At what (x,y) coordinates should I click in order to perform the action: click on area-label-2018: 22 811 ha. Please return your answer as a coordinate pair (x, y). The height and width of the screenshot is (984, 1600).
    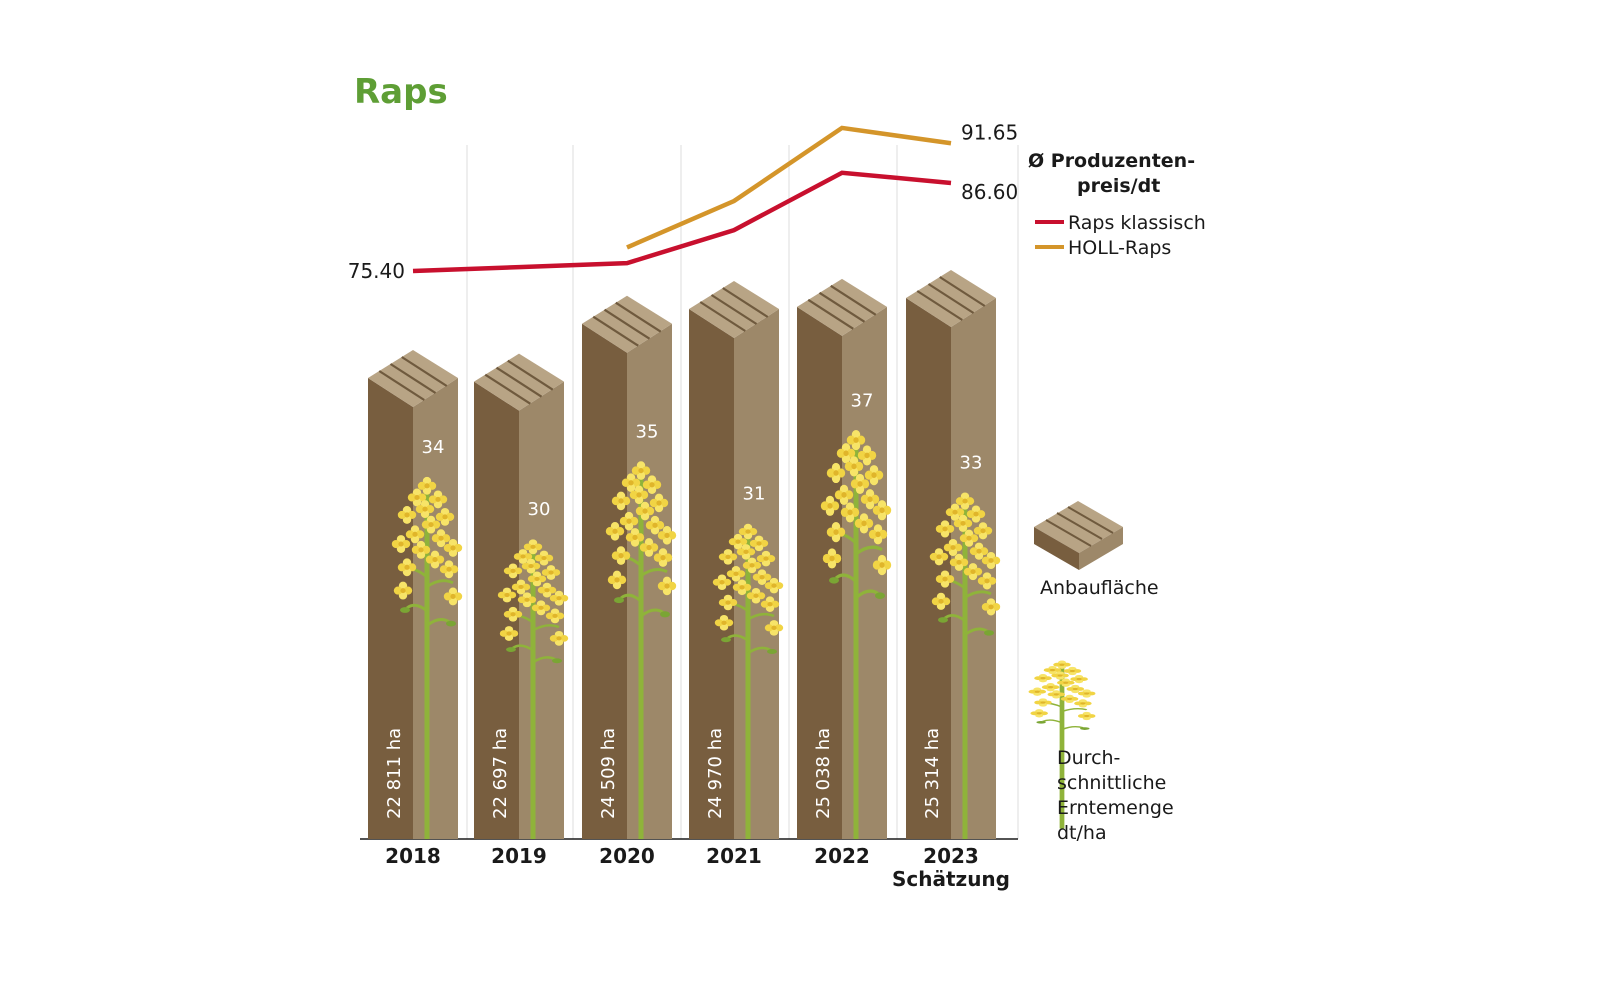
    Looking at the image, I should click on (394, 773).